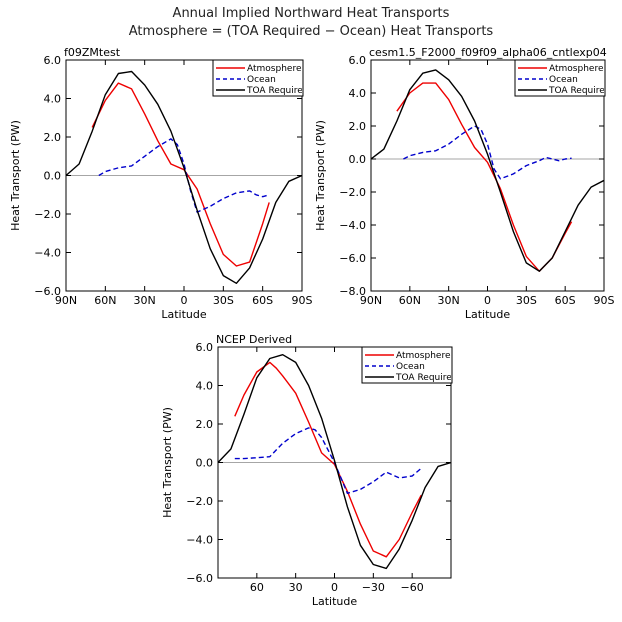 This screenshot has width=622, height=622. I want to click on panel-title: NCEP Derived, so click(254, 339).